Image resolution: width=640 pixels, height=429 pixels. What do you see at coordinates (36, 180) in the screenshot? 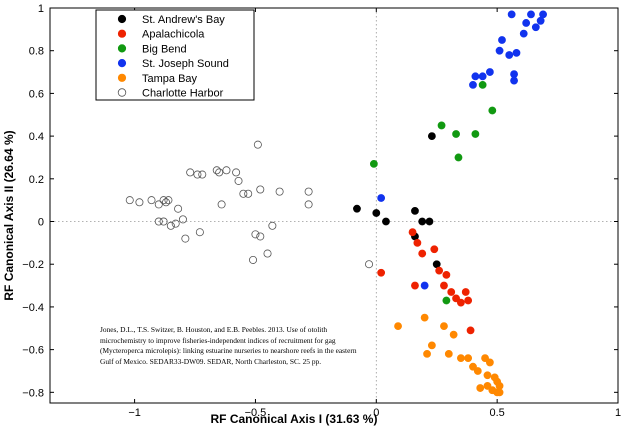
I see `y-tick-label: 0.2` at bounding box center [36, 180].